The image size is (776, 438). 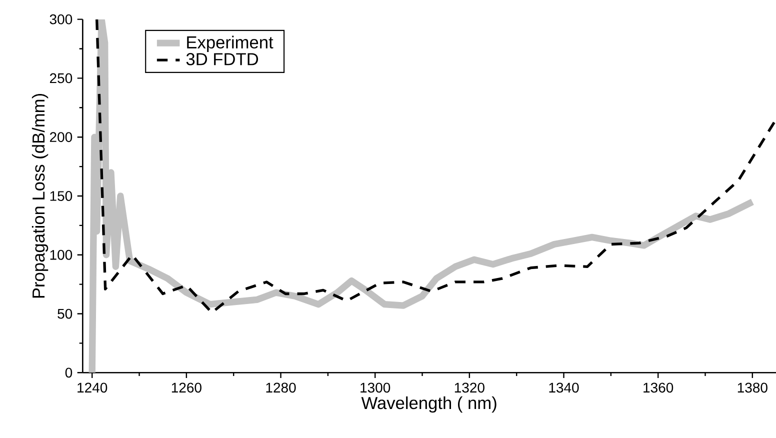 I want to click on y-tick-label: 250, so click(x=61, y=78).